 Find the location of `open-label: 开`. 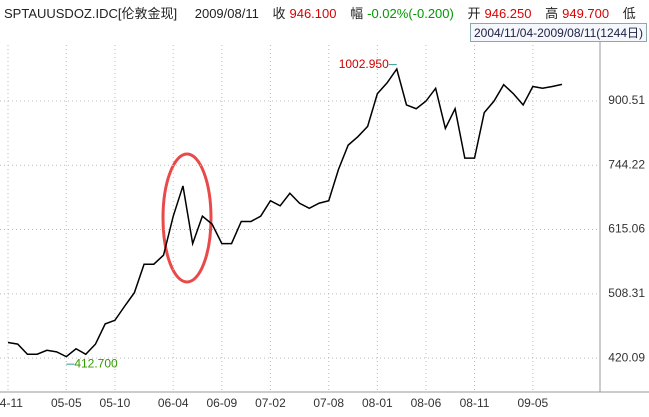

open-label: 开 is located at coordinates (474, 13).